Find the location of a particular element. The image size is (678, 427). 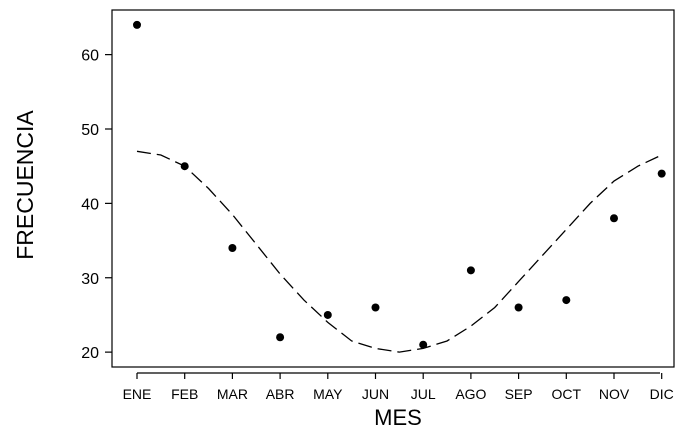

data-point-sep is located at coordinates (518, 307).